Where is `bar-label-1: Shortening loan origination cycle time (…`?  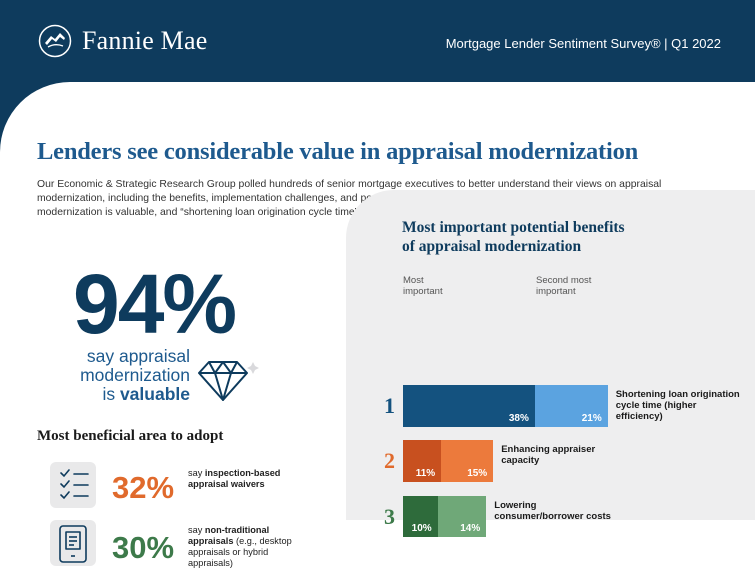 bar-label-1: Shortening loan origination cycle time (… is located at coordinates (677, 405).